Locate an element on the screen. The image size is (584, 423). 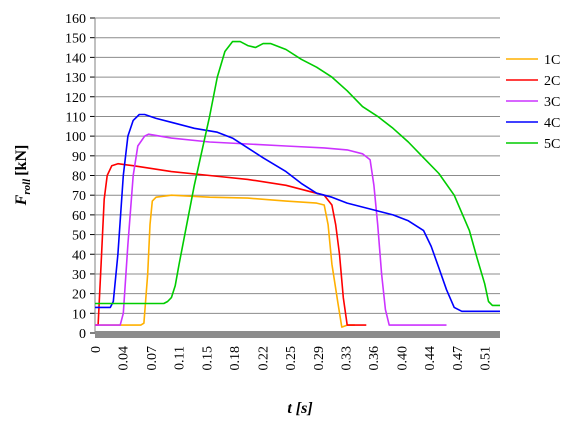
y-tick-label: 120 is located at coordinates (75, 98).